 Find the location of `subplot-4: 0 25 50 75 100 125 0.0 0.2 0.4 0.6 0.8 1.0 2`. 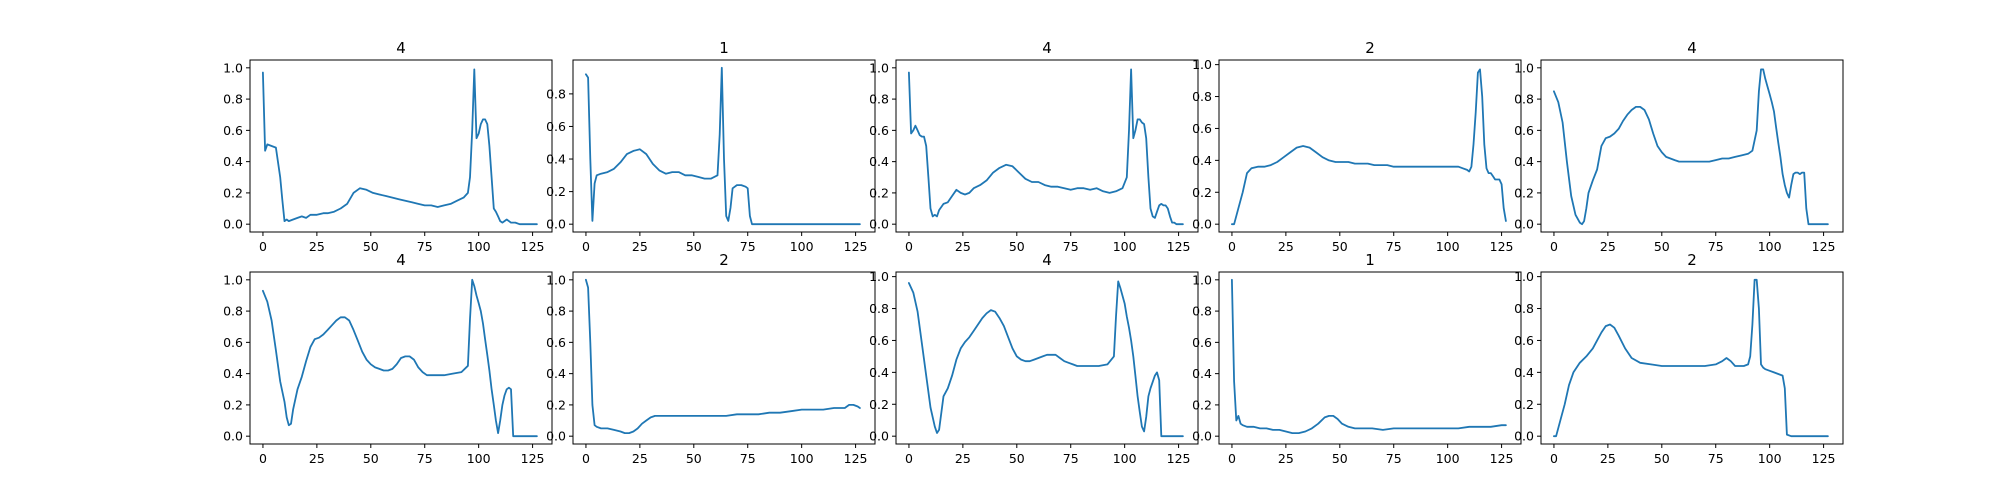

subplot-4: 0 25 50 75 100 125 0.0 0.2 0.4 0.6 0.8 1.0 2 is located at coordinates (1357, 146).